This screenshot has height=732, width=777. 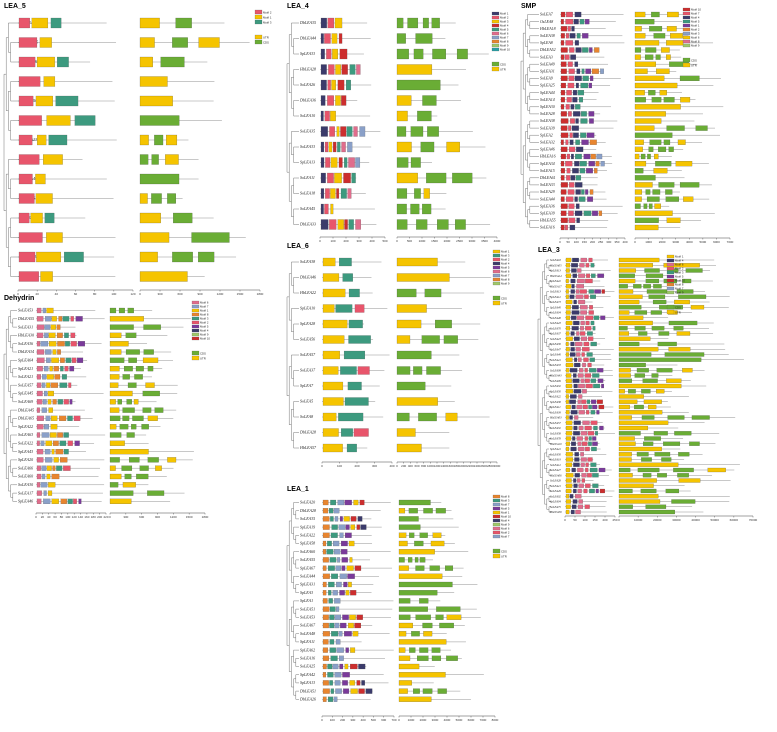 What do you see at coordinates (547, 107) in the screenshot?
I see `gene-label: SpLEA30` at bounding box center [547, 107].